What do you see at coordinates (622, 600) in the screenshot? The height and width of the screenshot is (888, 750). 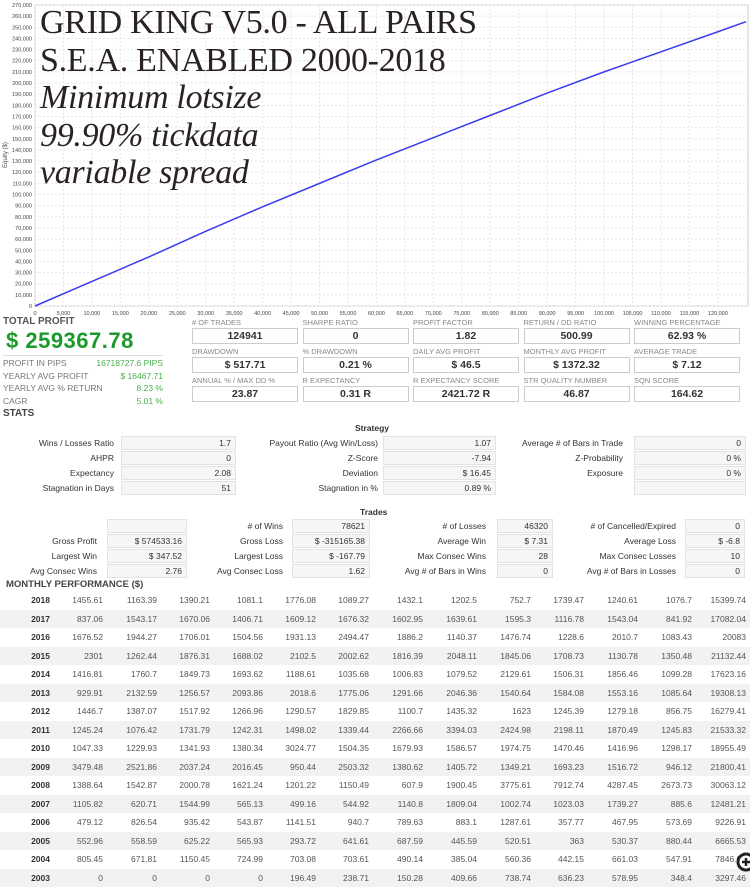 I see `month-cell: 1240.61` at bounding box center [622, 600].